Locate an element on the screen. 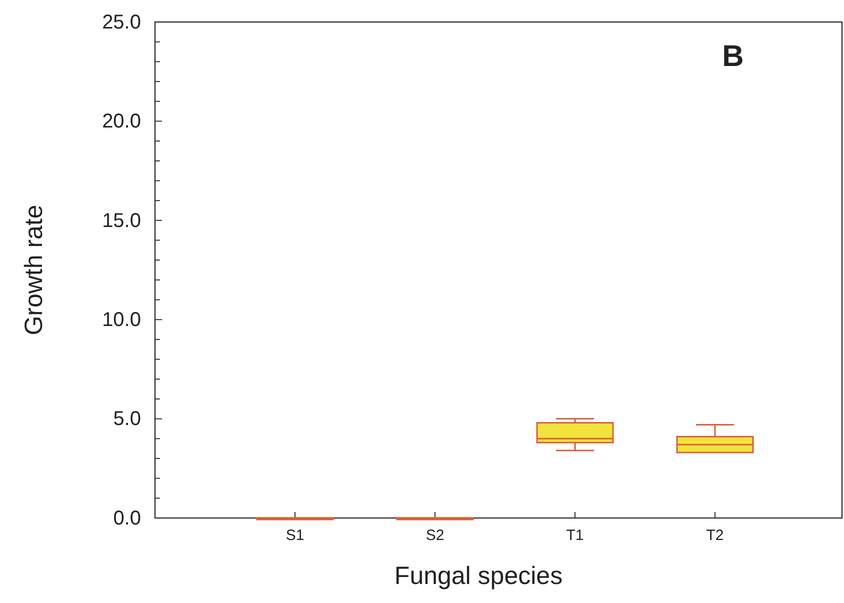 This screenshot has height=603, width=844. y-tick-label: 0.0 is located at coordinates (127, 518).